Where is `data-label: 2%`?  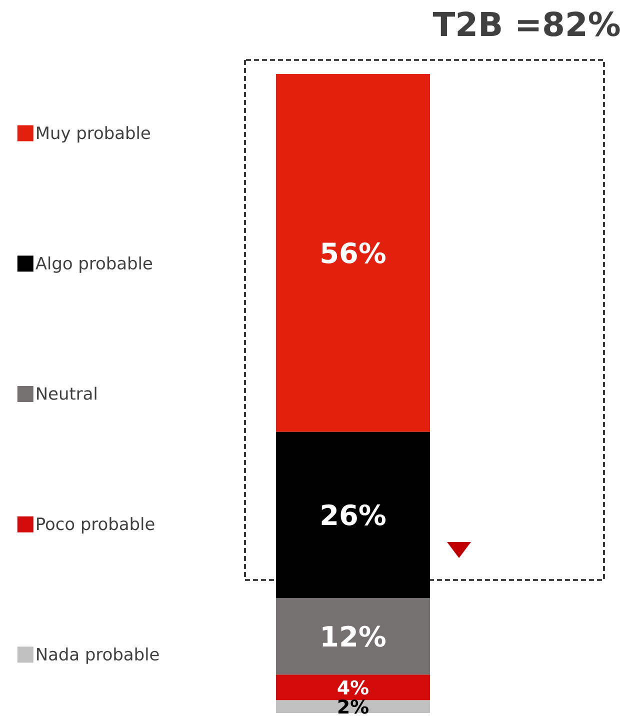 data-label: 2% is located at coordinates (353, 706).